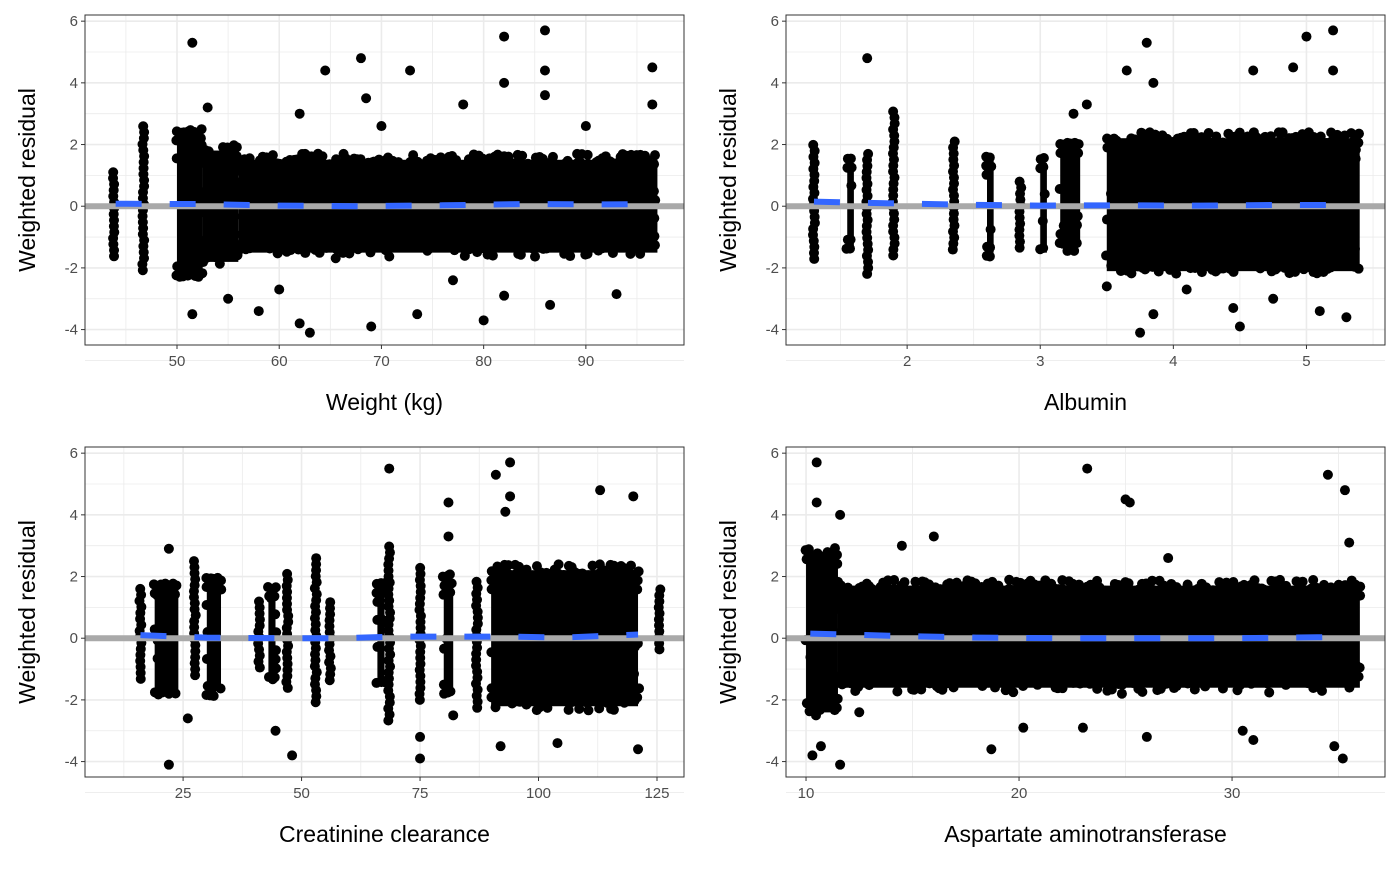 This screenshot has width=1400, height=870. I want to click on y-tick-label: 2, so click(775, 145).